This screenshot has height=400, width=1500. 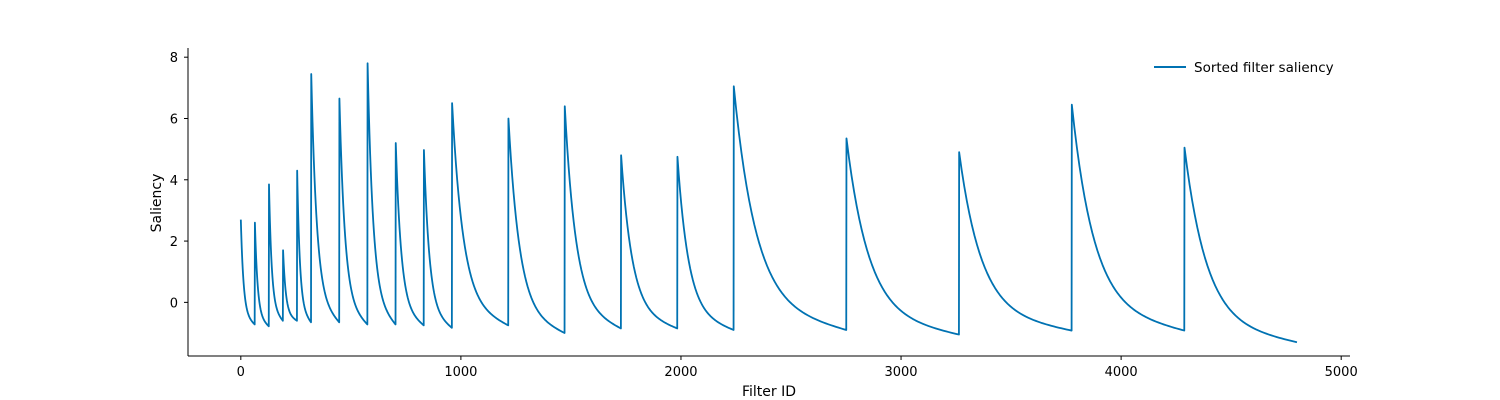 What do you see at coordinates (900, 372) in the screenshot?
I see `x-tick-label: 3000` at bounding box center [900, 372].